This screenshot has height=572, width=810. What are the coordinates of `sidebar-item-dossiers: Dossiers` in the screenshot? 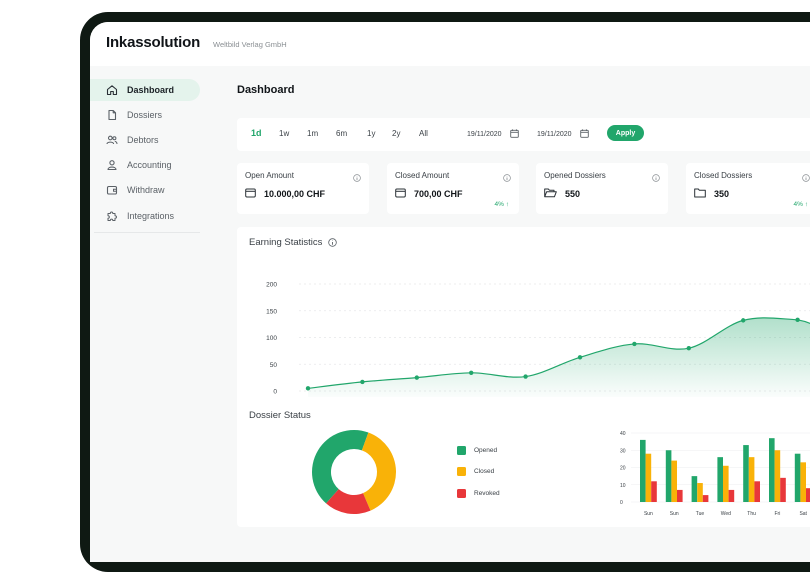 It's located at (145, 115).